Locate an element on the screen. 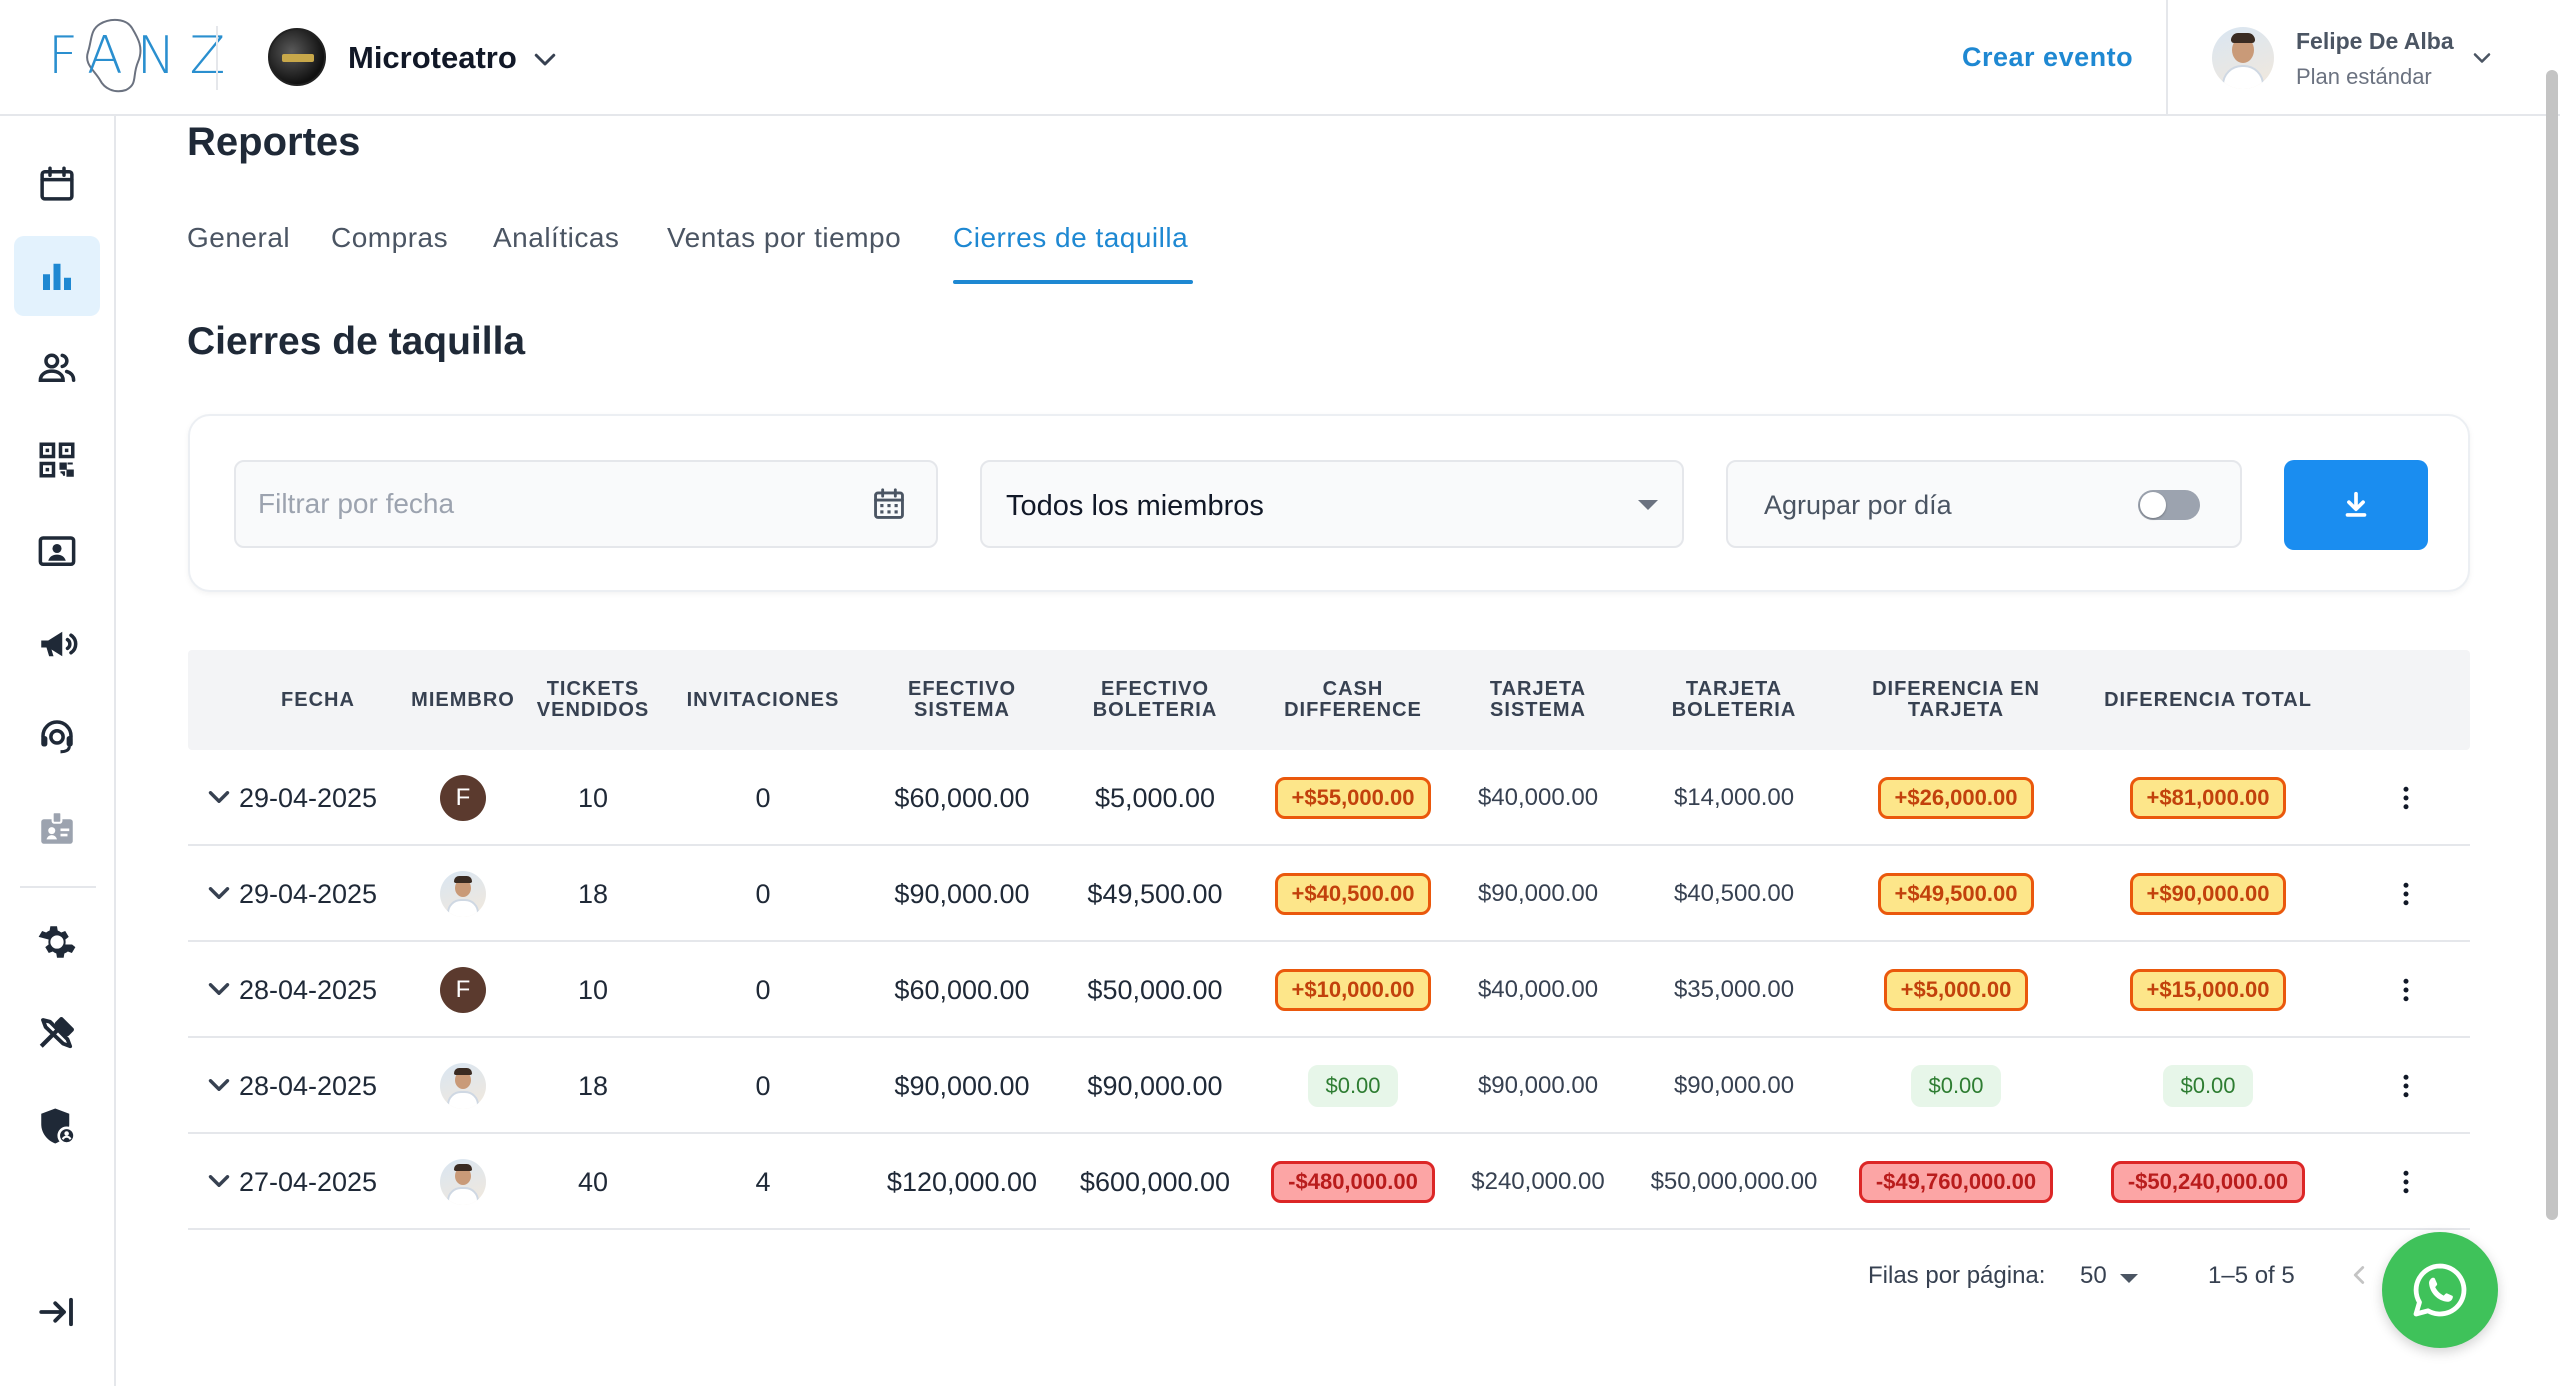 Image resolution: width=2560 pixels, height=1386 pixels. tab-compras: Compras is located at coordinates (390, 237).